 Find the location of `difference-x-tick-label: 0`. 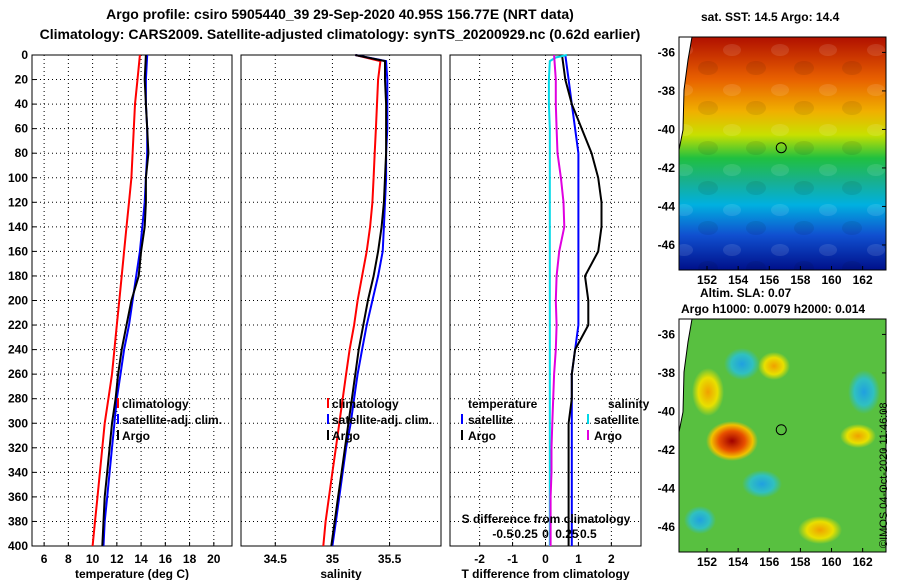

difference-x-tick-label: 0 is located at coordinates (545, 559).